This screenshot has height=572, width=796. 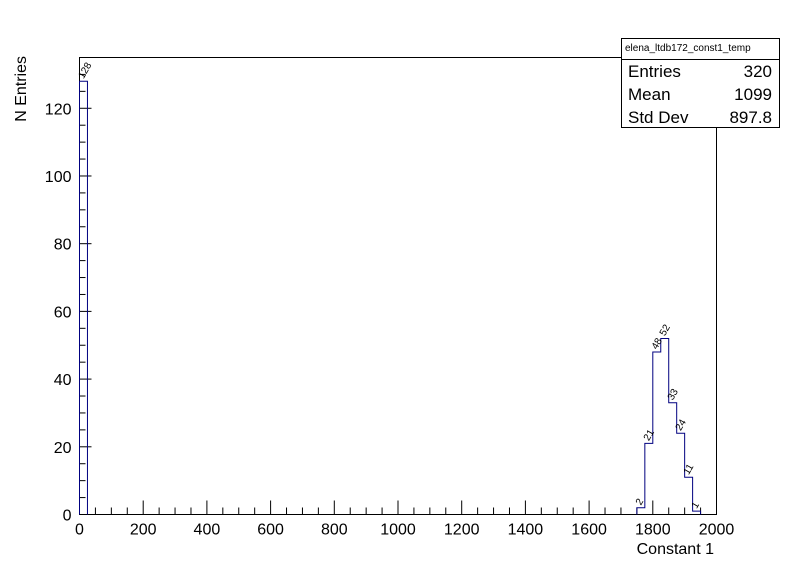 I want to click on y-tick-label: 20, so click(x=63, y=448).